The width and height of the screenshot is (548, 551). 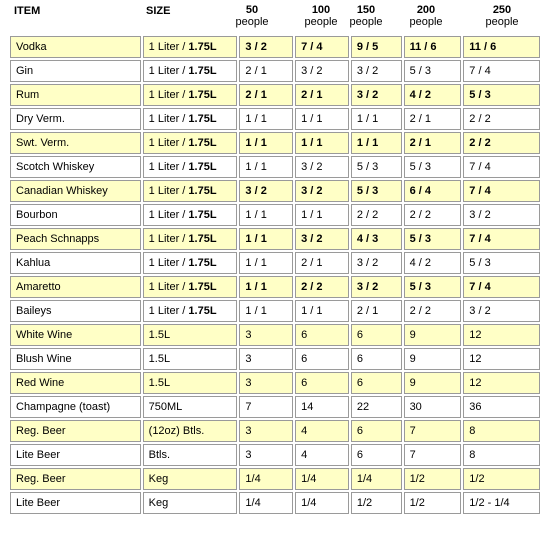 I want to click on header-col-150: 150 people, so click(x=366, y=16).